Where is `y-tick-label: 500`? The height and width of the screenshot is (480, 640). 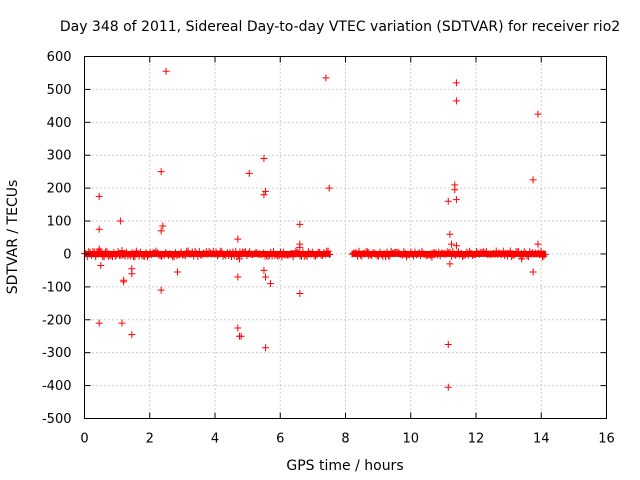
y-tick-label: 500 is located at coordinates (59, 90).